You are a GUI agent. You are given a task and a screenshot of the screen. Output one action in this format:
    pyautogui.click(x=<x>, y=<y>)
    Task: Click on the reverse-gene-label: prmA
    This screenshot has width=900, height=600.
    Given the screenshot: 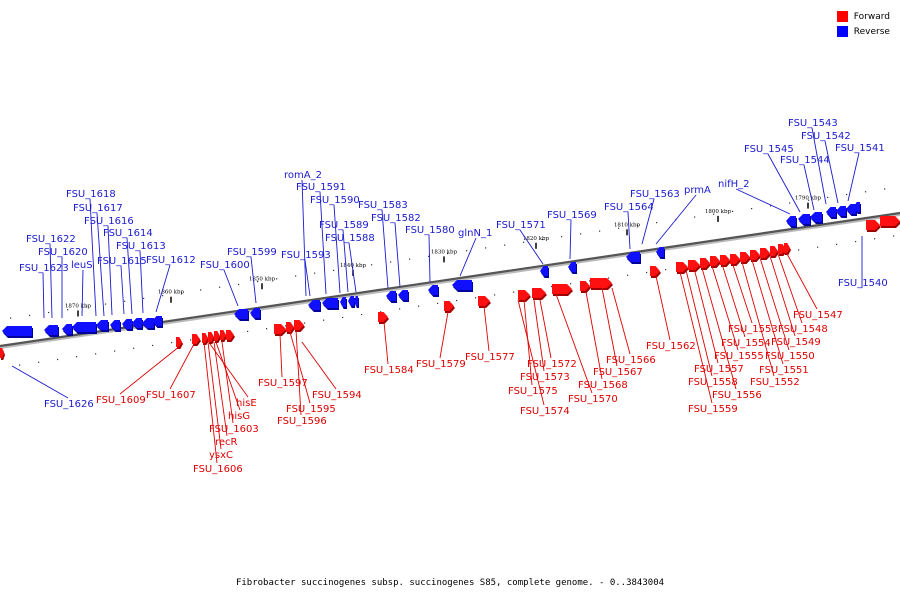 What is the action you would take?
    pyautogui.click(x=697, y=190)
    